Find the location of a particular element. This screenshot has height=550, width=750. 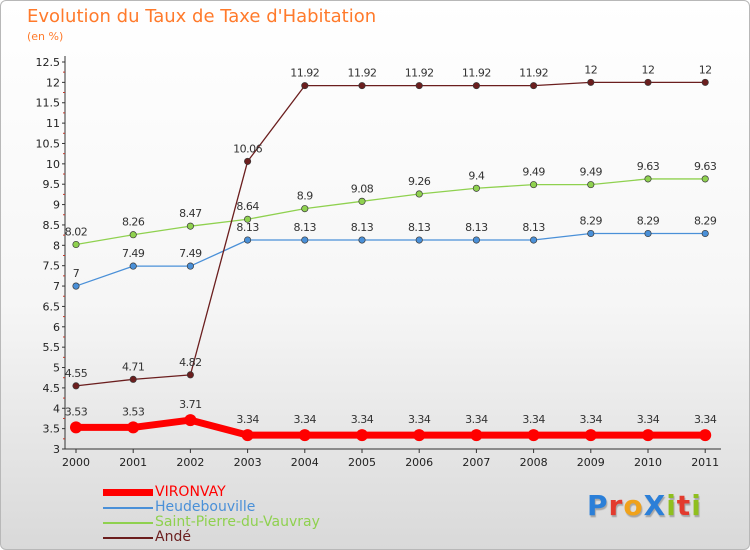

legend-label: Saint-Pierre-du-Vauvray is located at coordinates (237, 522).